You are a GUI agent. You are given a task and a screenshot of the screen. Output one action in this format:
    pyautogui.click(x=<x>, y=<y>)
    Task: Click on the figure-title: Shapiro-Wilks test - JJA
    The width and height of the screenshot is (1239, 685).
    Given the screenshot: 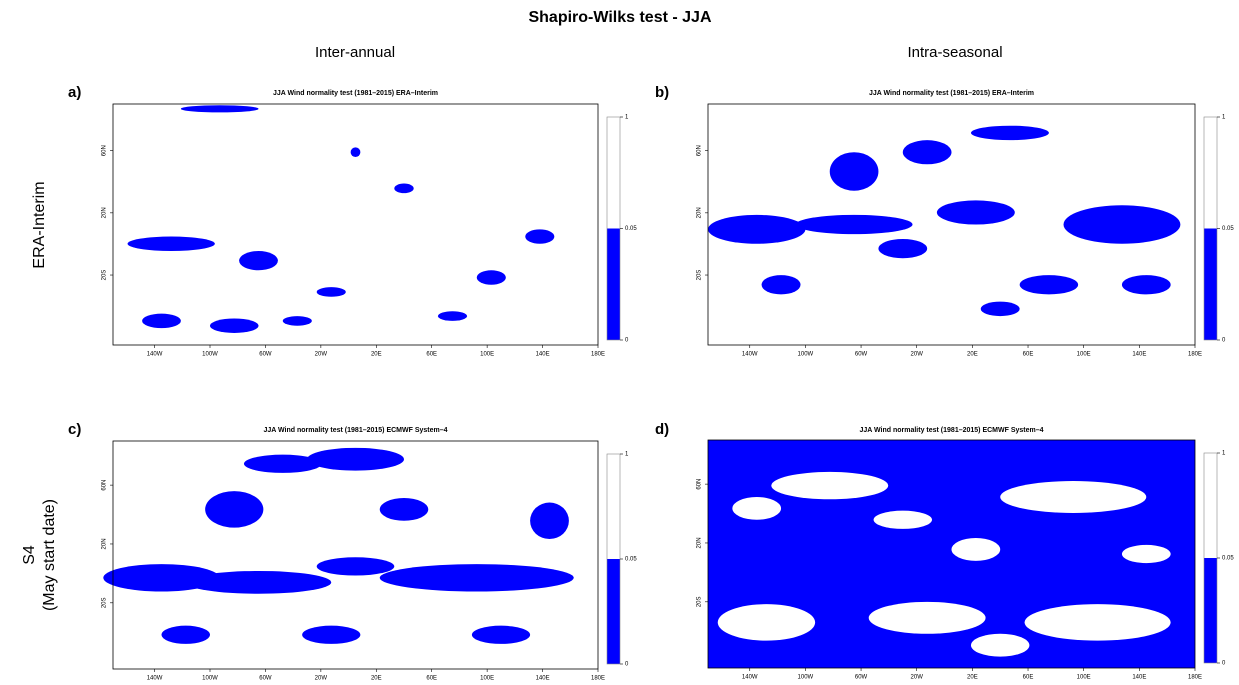 What is the action you would take?
    pyautogui.click(x=619, y=17)
    